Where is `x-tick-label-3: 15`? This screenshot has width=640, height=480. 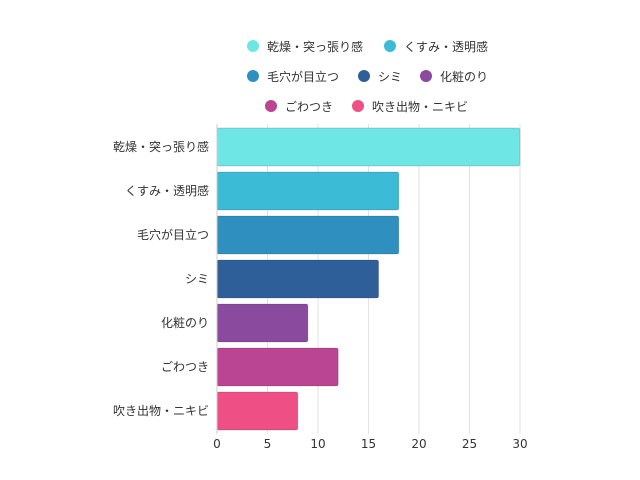
x-tick-label-3: 15 is located at coordinates (368, 444).